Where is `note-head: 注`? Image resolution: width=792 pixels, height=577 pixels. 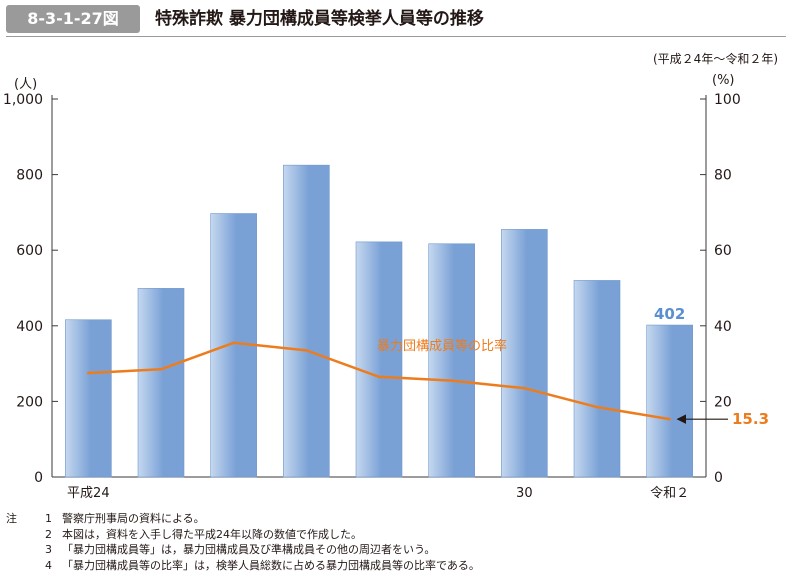 note-head: 注 is located at coordinates (11, 518).